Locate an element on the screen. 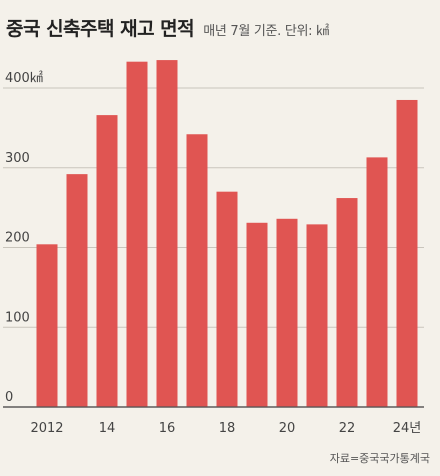 The image size is (440, 476). x-tick-label: 20 is located at coordinates (287, 428).